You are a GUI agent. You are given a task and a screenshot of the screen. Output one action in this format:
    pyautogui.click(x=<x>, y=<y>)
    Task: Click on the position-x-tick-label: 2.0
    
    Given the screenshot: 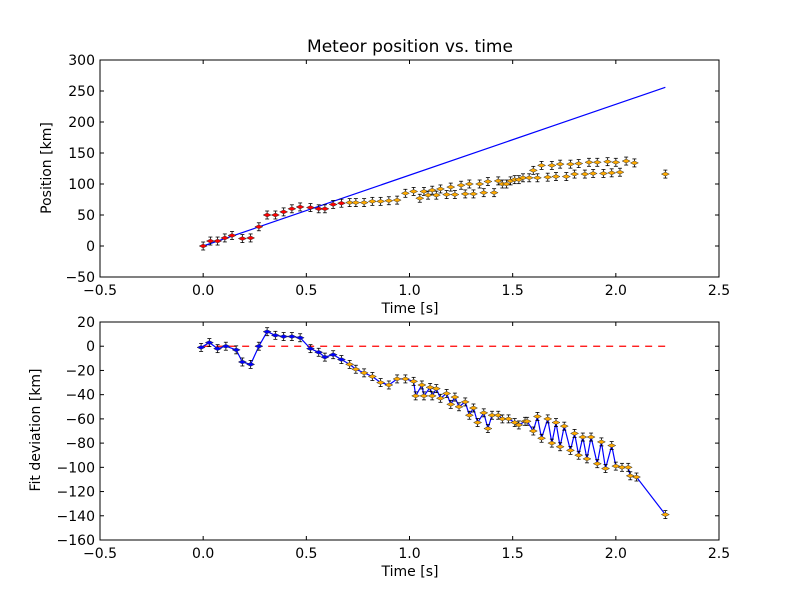 What is the action you would take?
    pyautogui.click(x=616, y=291)
    